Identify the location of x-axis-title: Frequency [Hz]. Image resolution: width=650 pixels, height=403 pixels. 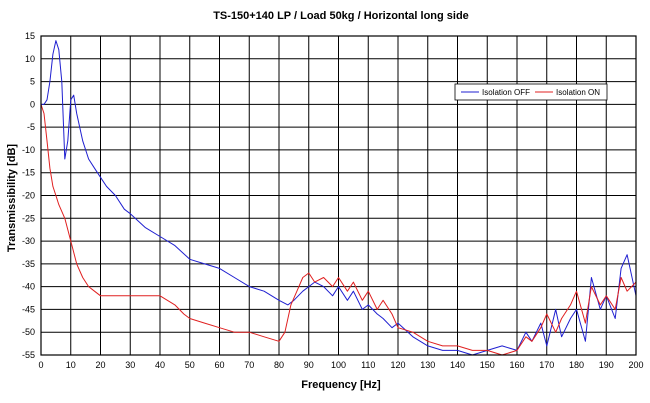
(341, 385).